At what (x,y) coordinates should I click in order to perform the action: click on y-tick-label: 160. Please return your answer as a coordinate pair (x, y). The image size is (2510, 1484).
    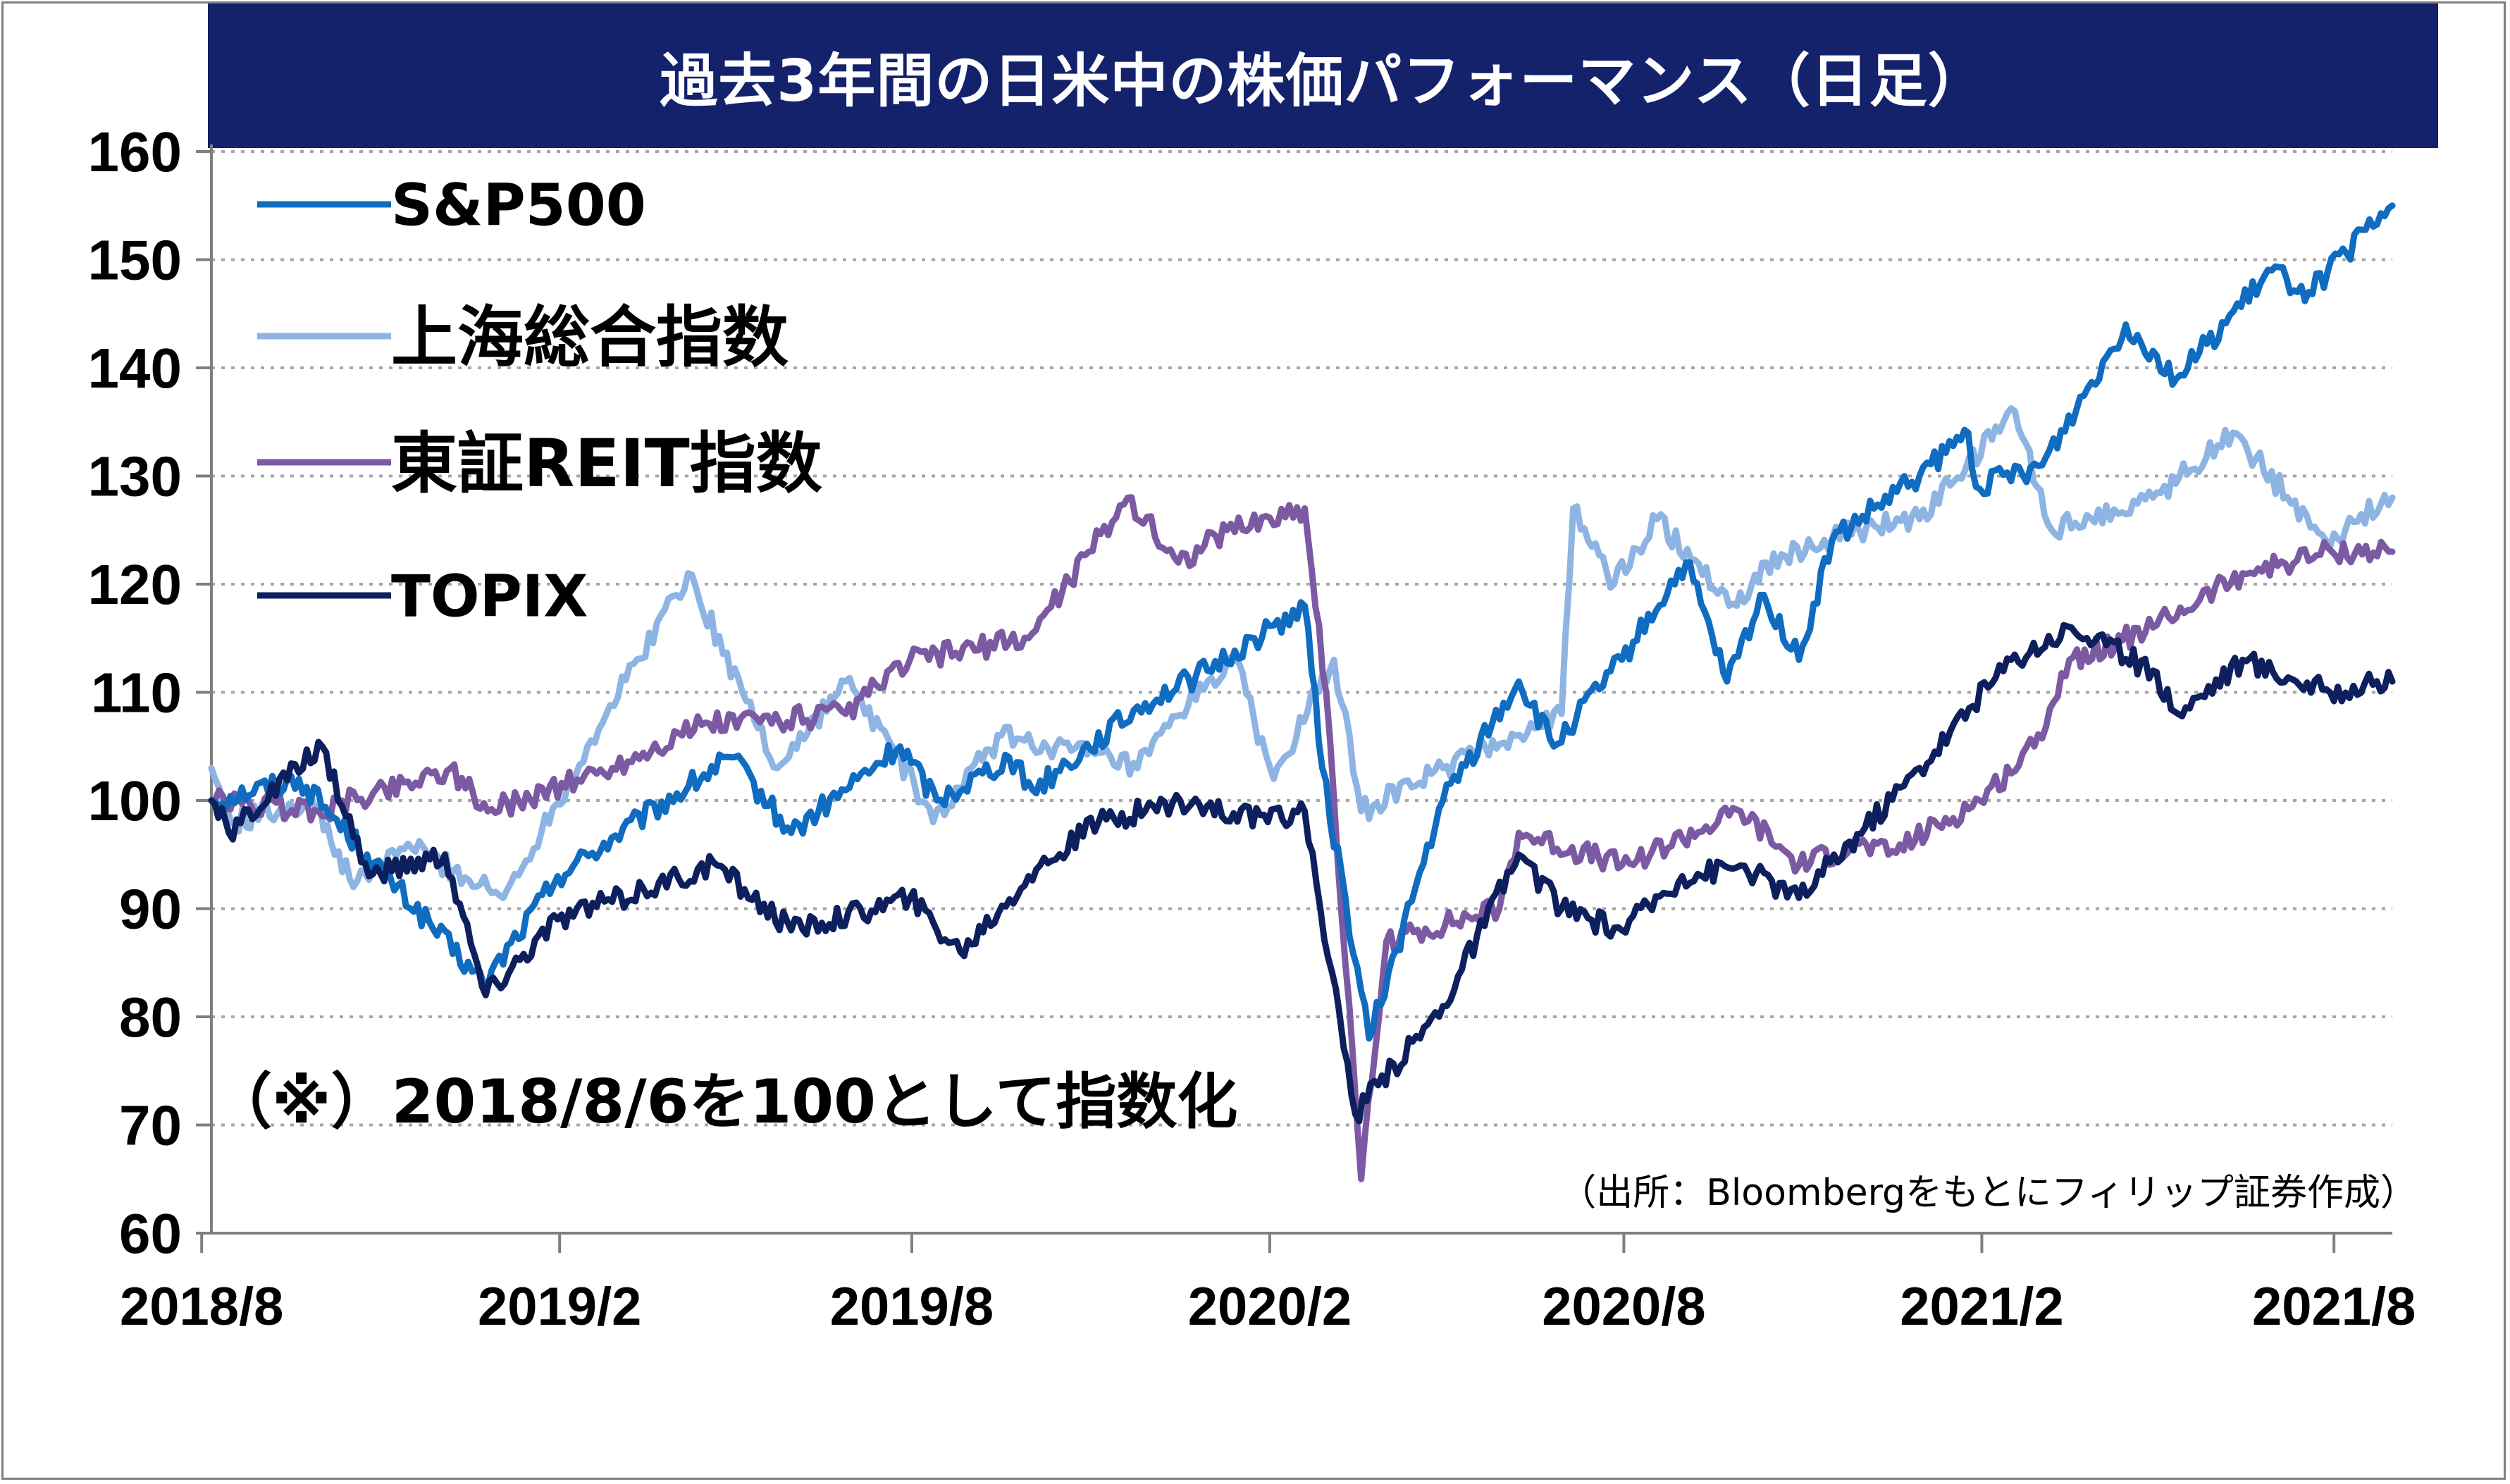
    Looking at the image, I should click on (135, 151).